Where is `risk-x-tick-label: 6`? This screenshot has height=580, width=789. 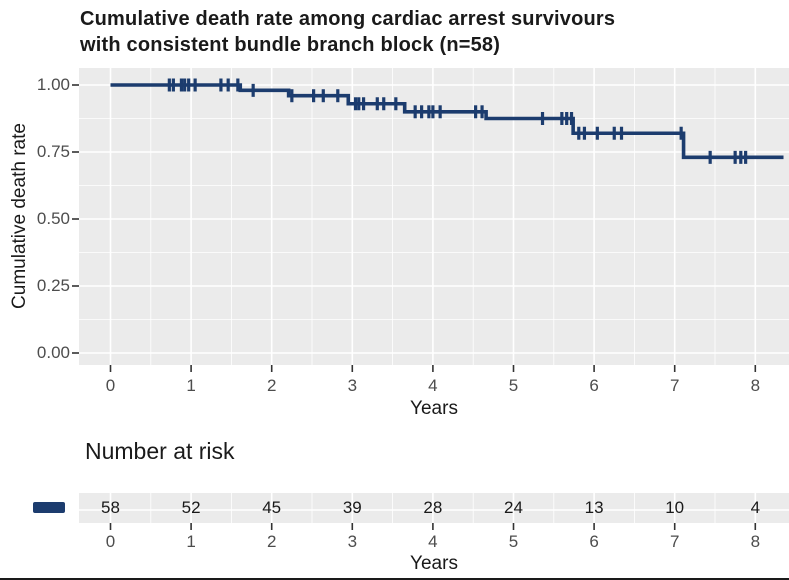 risk-x-tick-label: 6 is located at coordinates (594, 541).